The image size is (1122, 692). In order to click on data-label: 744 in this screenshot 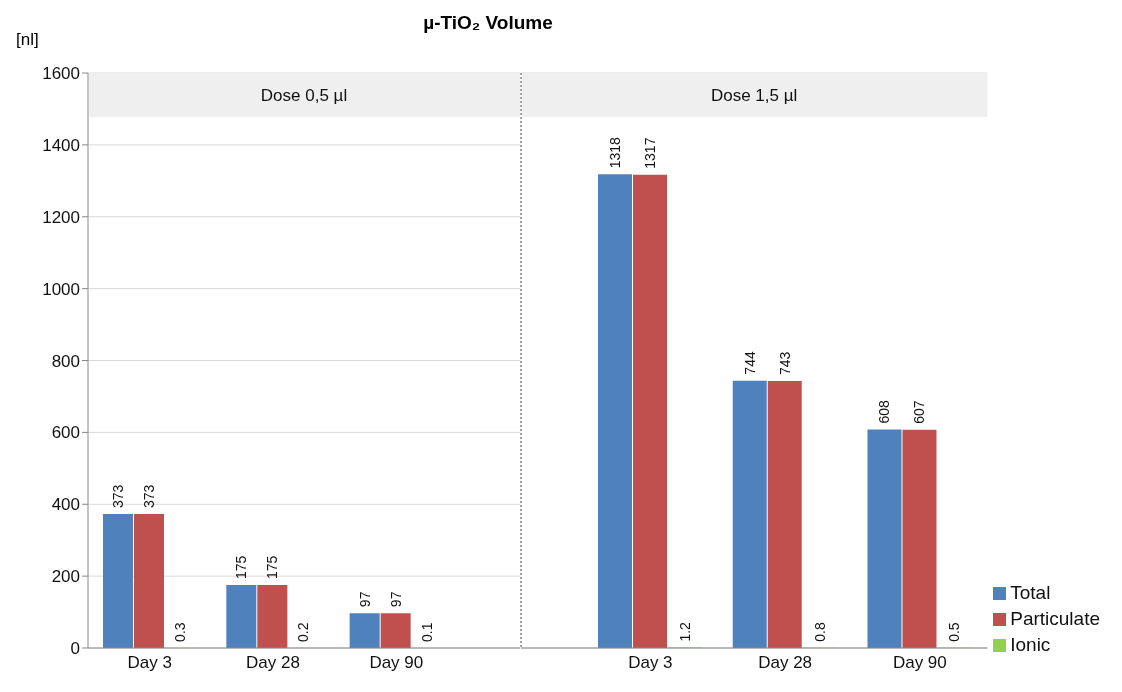, I will do `click(749, 363)`.